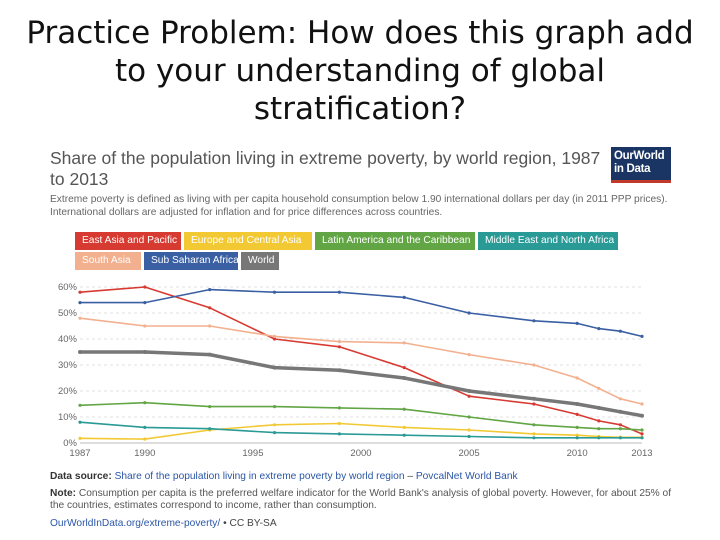  What do you see at coordinates (260, 261) in the screenshot?
I see `legend-item: World` at bounding box center [260, 261].